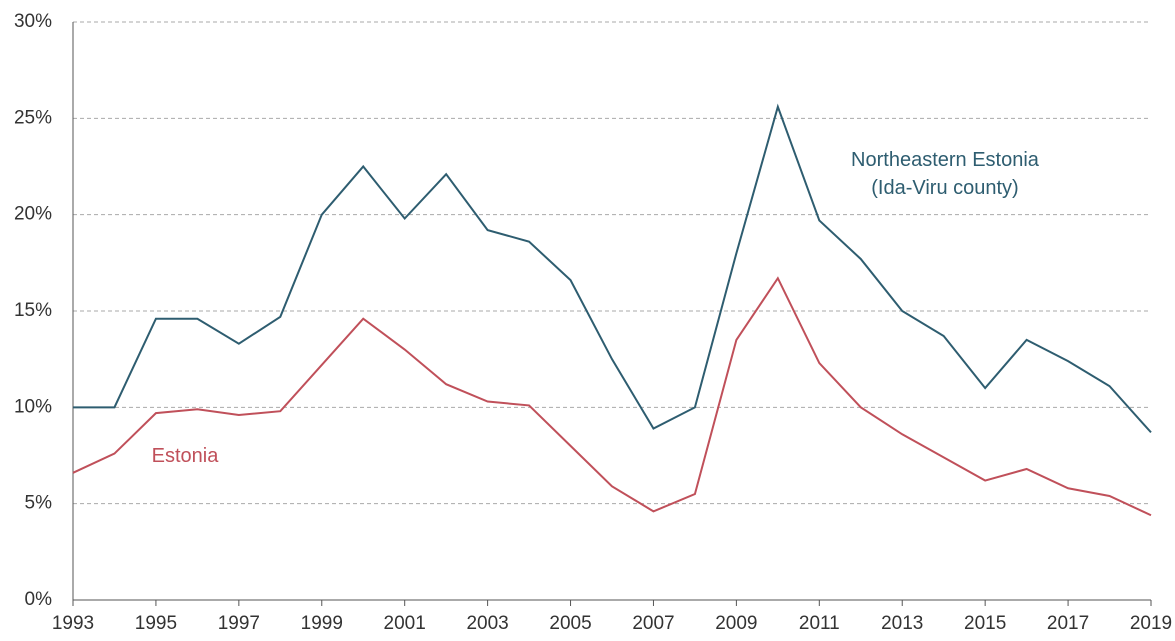 This screenshot has height=641, width=1175. What do you see at coordinates (33, 406) in the screenshot?
I see `y-tick-label: 10%` at bounding box center [33, 406].